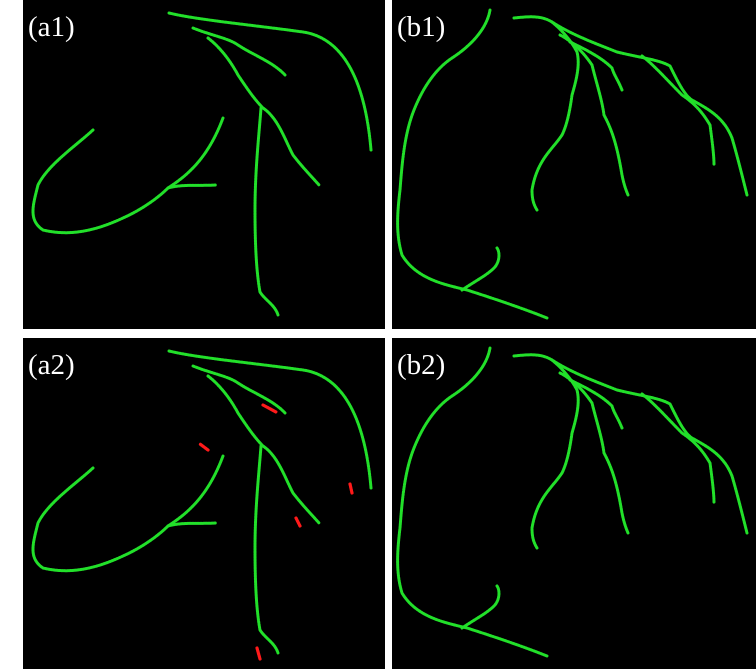 The width and height of the screenshot is (756, 669). I want to click on panel-label-b2: (b2), so click(421, 365).